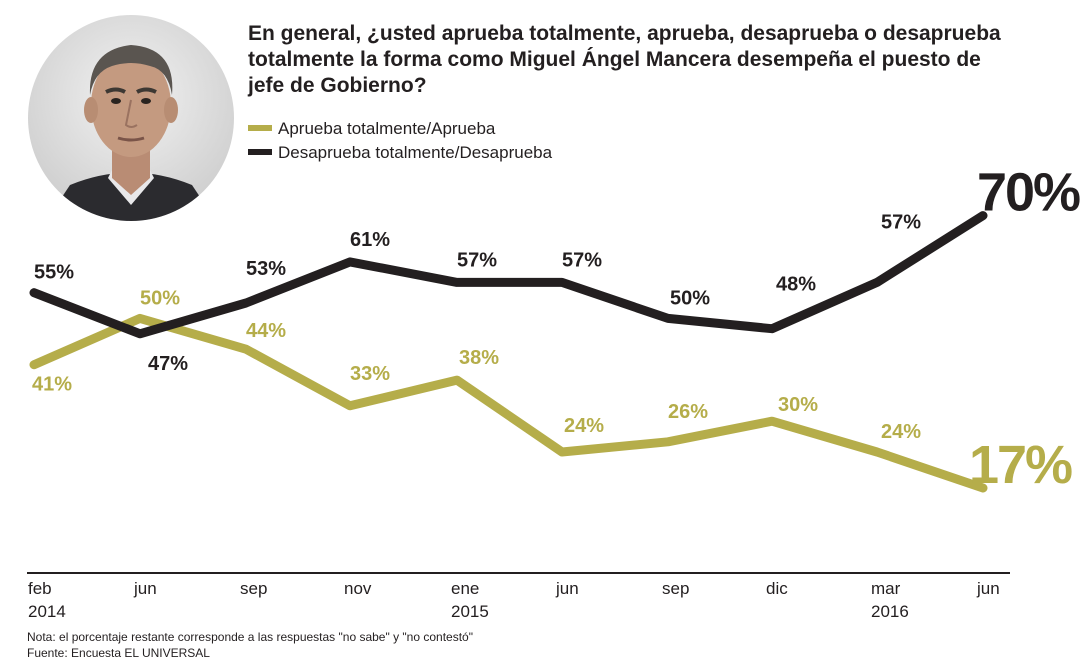 This screenshot has height=666, width=1081. What do you see at coordinates (415, 152) in the screenshot?
I see `legend-label-desaprueba: Desaprueba totalmente/Desaprueba` at bounding box center [415, 152].